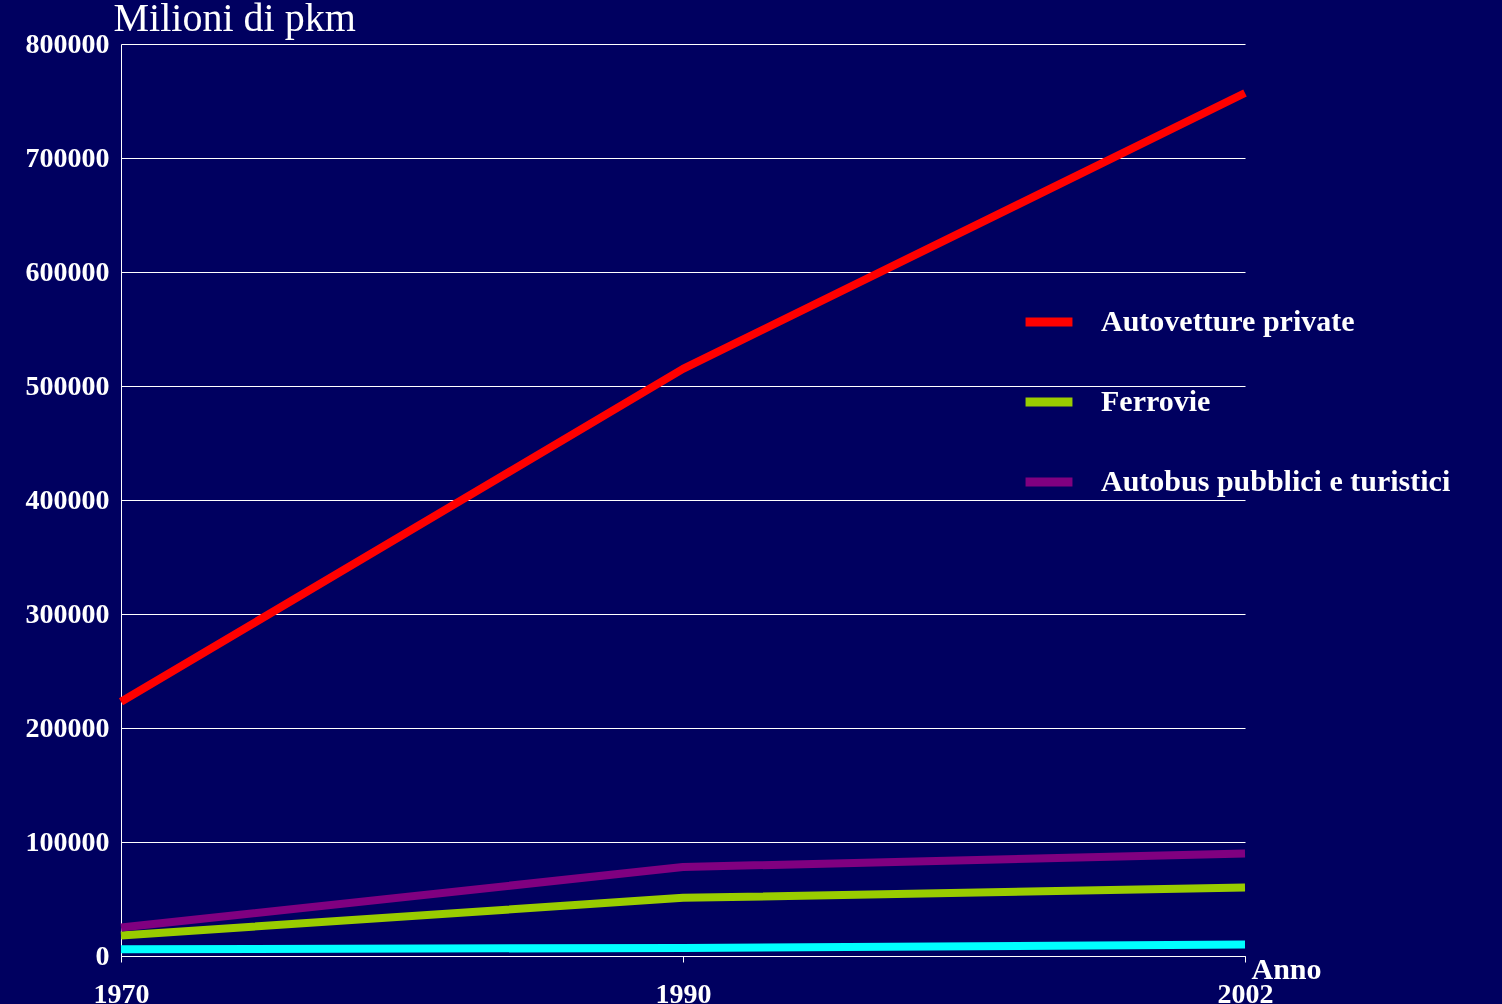  What do you see at coordinates (67, 613) in the screenshot?
I see `y-tick-label: 300000` at bounding box center [67, 613].